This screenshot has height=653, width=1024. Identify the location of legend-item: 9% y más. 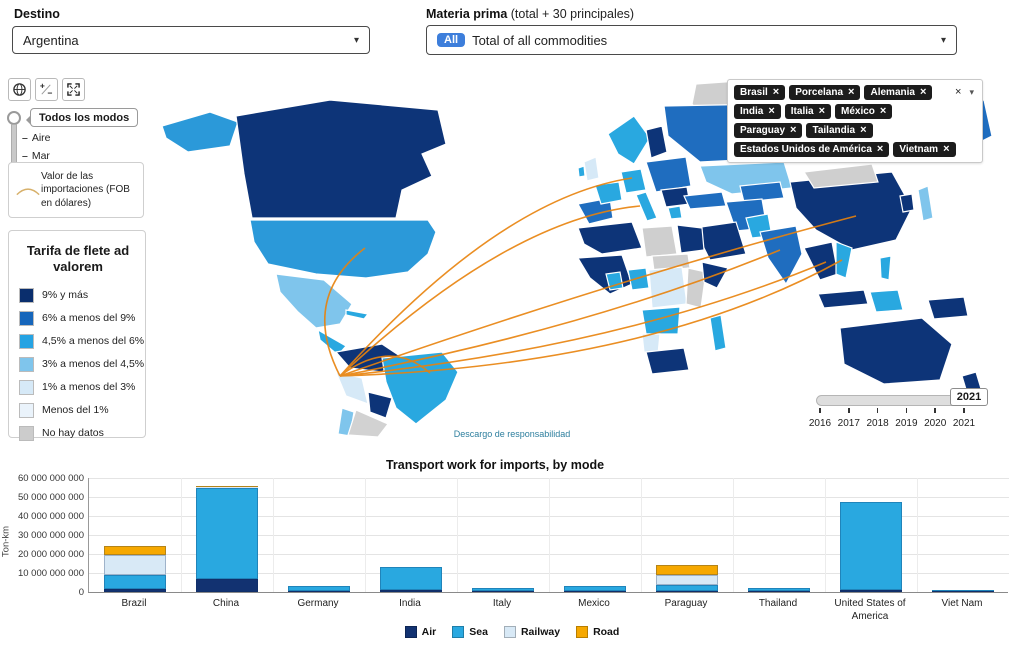
(78, 295).